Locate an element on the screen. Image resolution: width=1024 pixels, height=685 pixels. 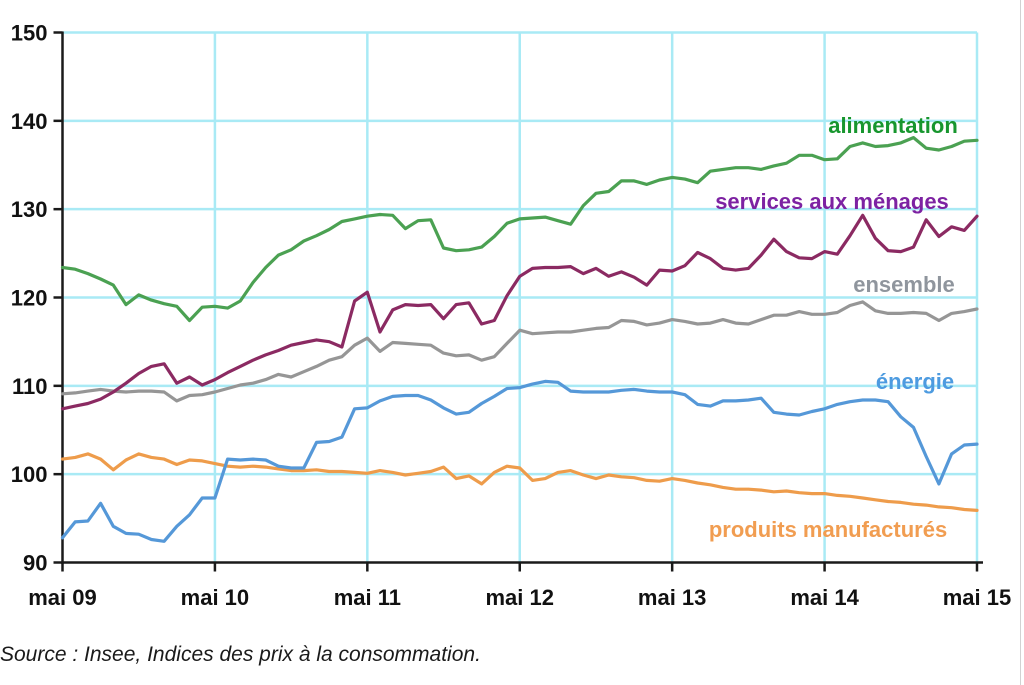
series-label-produits: produits manufacturés is located at coordinates (828, 529).